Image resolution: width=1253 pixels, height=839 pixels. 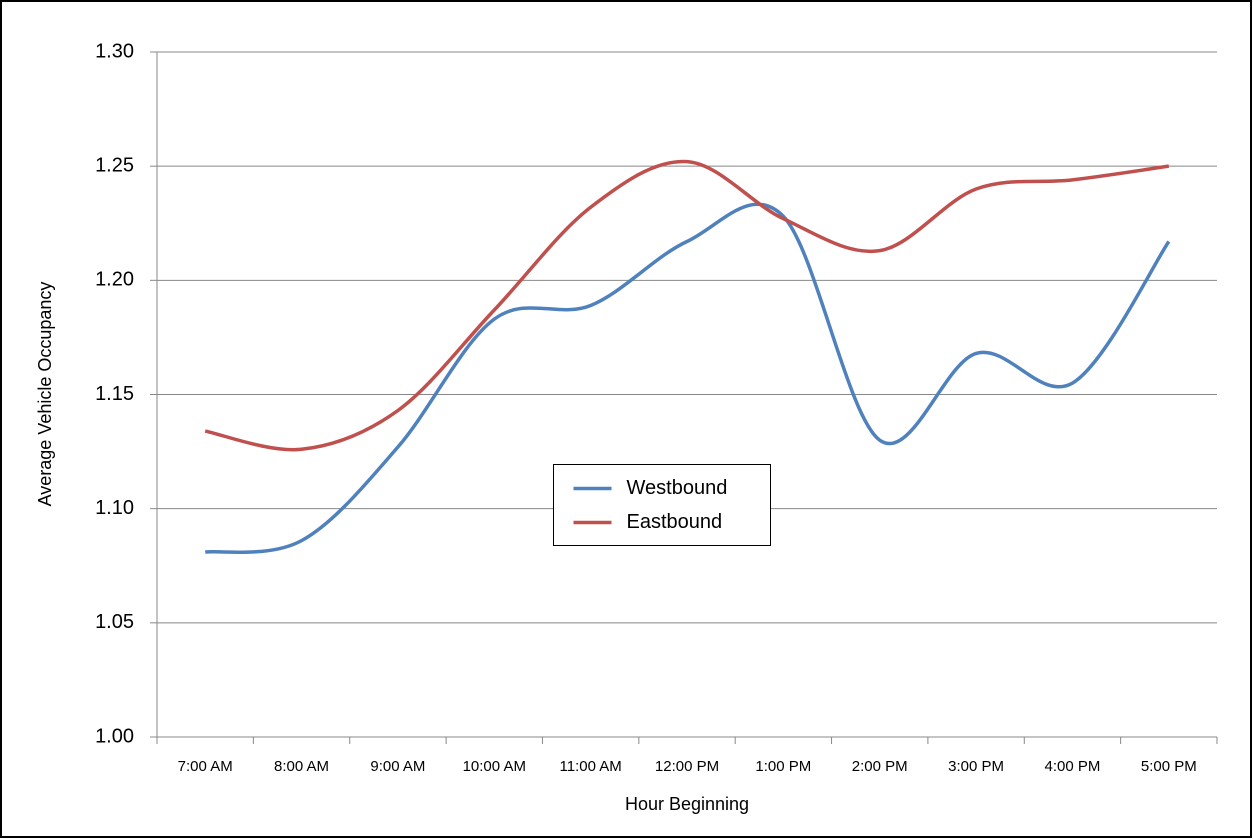 What do you see at coordinates (45, 394) in the screenshot?
I see `y-axis-label: Average Vehicle Occupancy` at bounding box center [45, 394].